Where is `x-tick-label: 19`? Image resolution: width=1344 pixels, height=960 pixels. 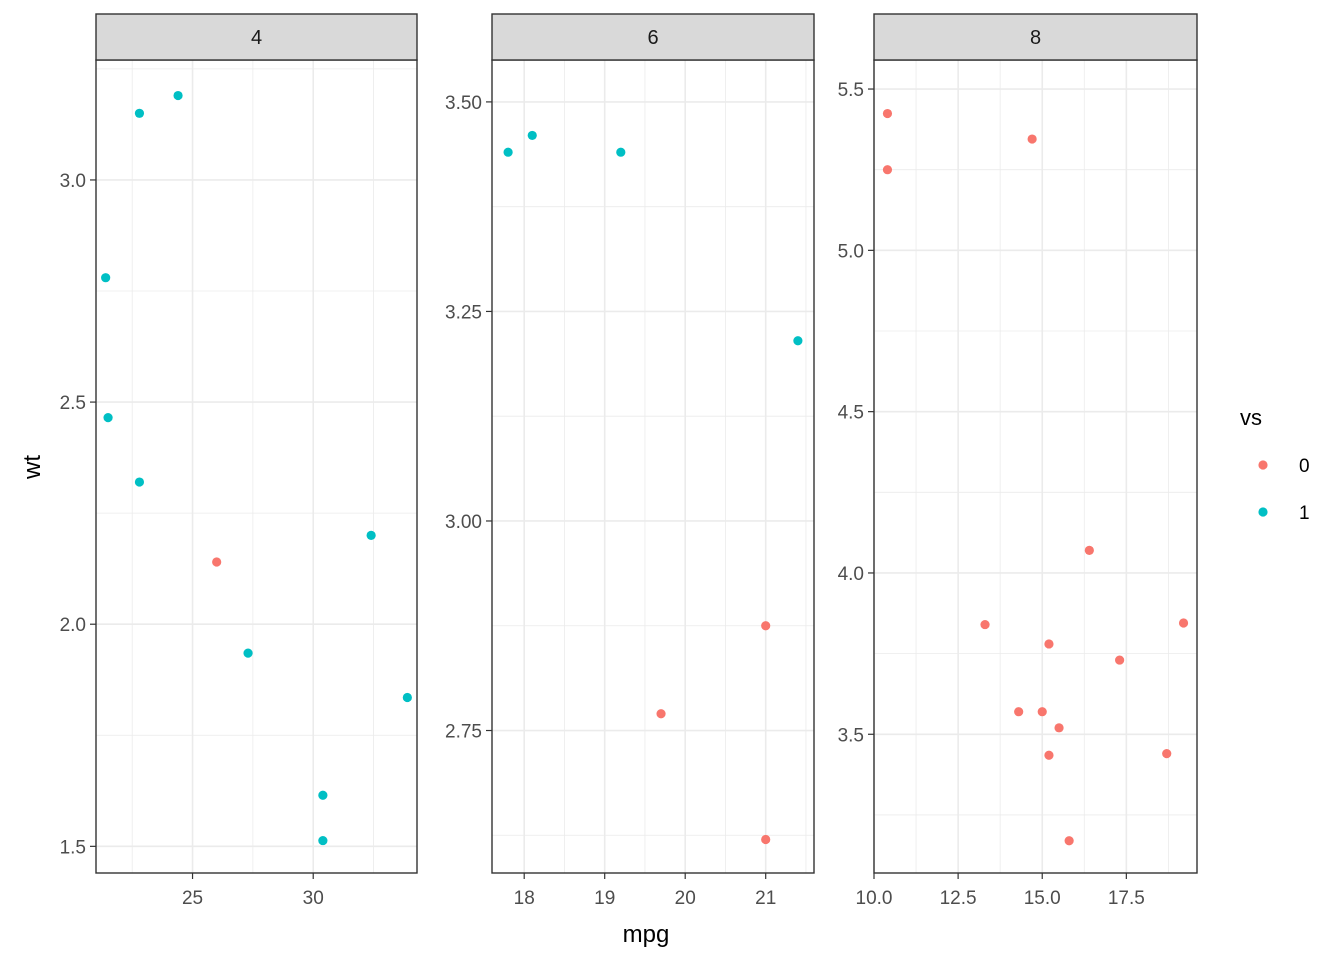 x-tick-label: 19 is located at coordinates (604, 898).